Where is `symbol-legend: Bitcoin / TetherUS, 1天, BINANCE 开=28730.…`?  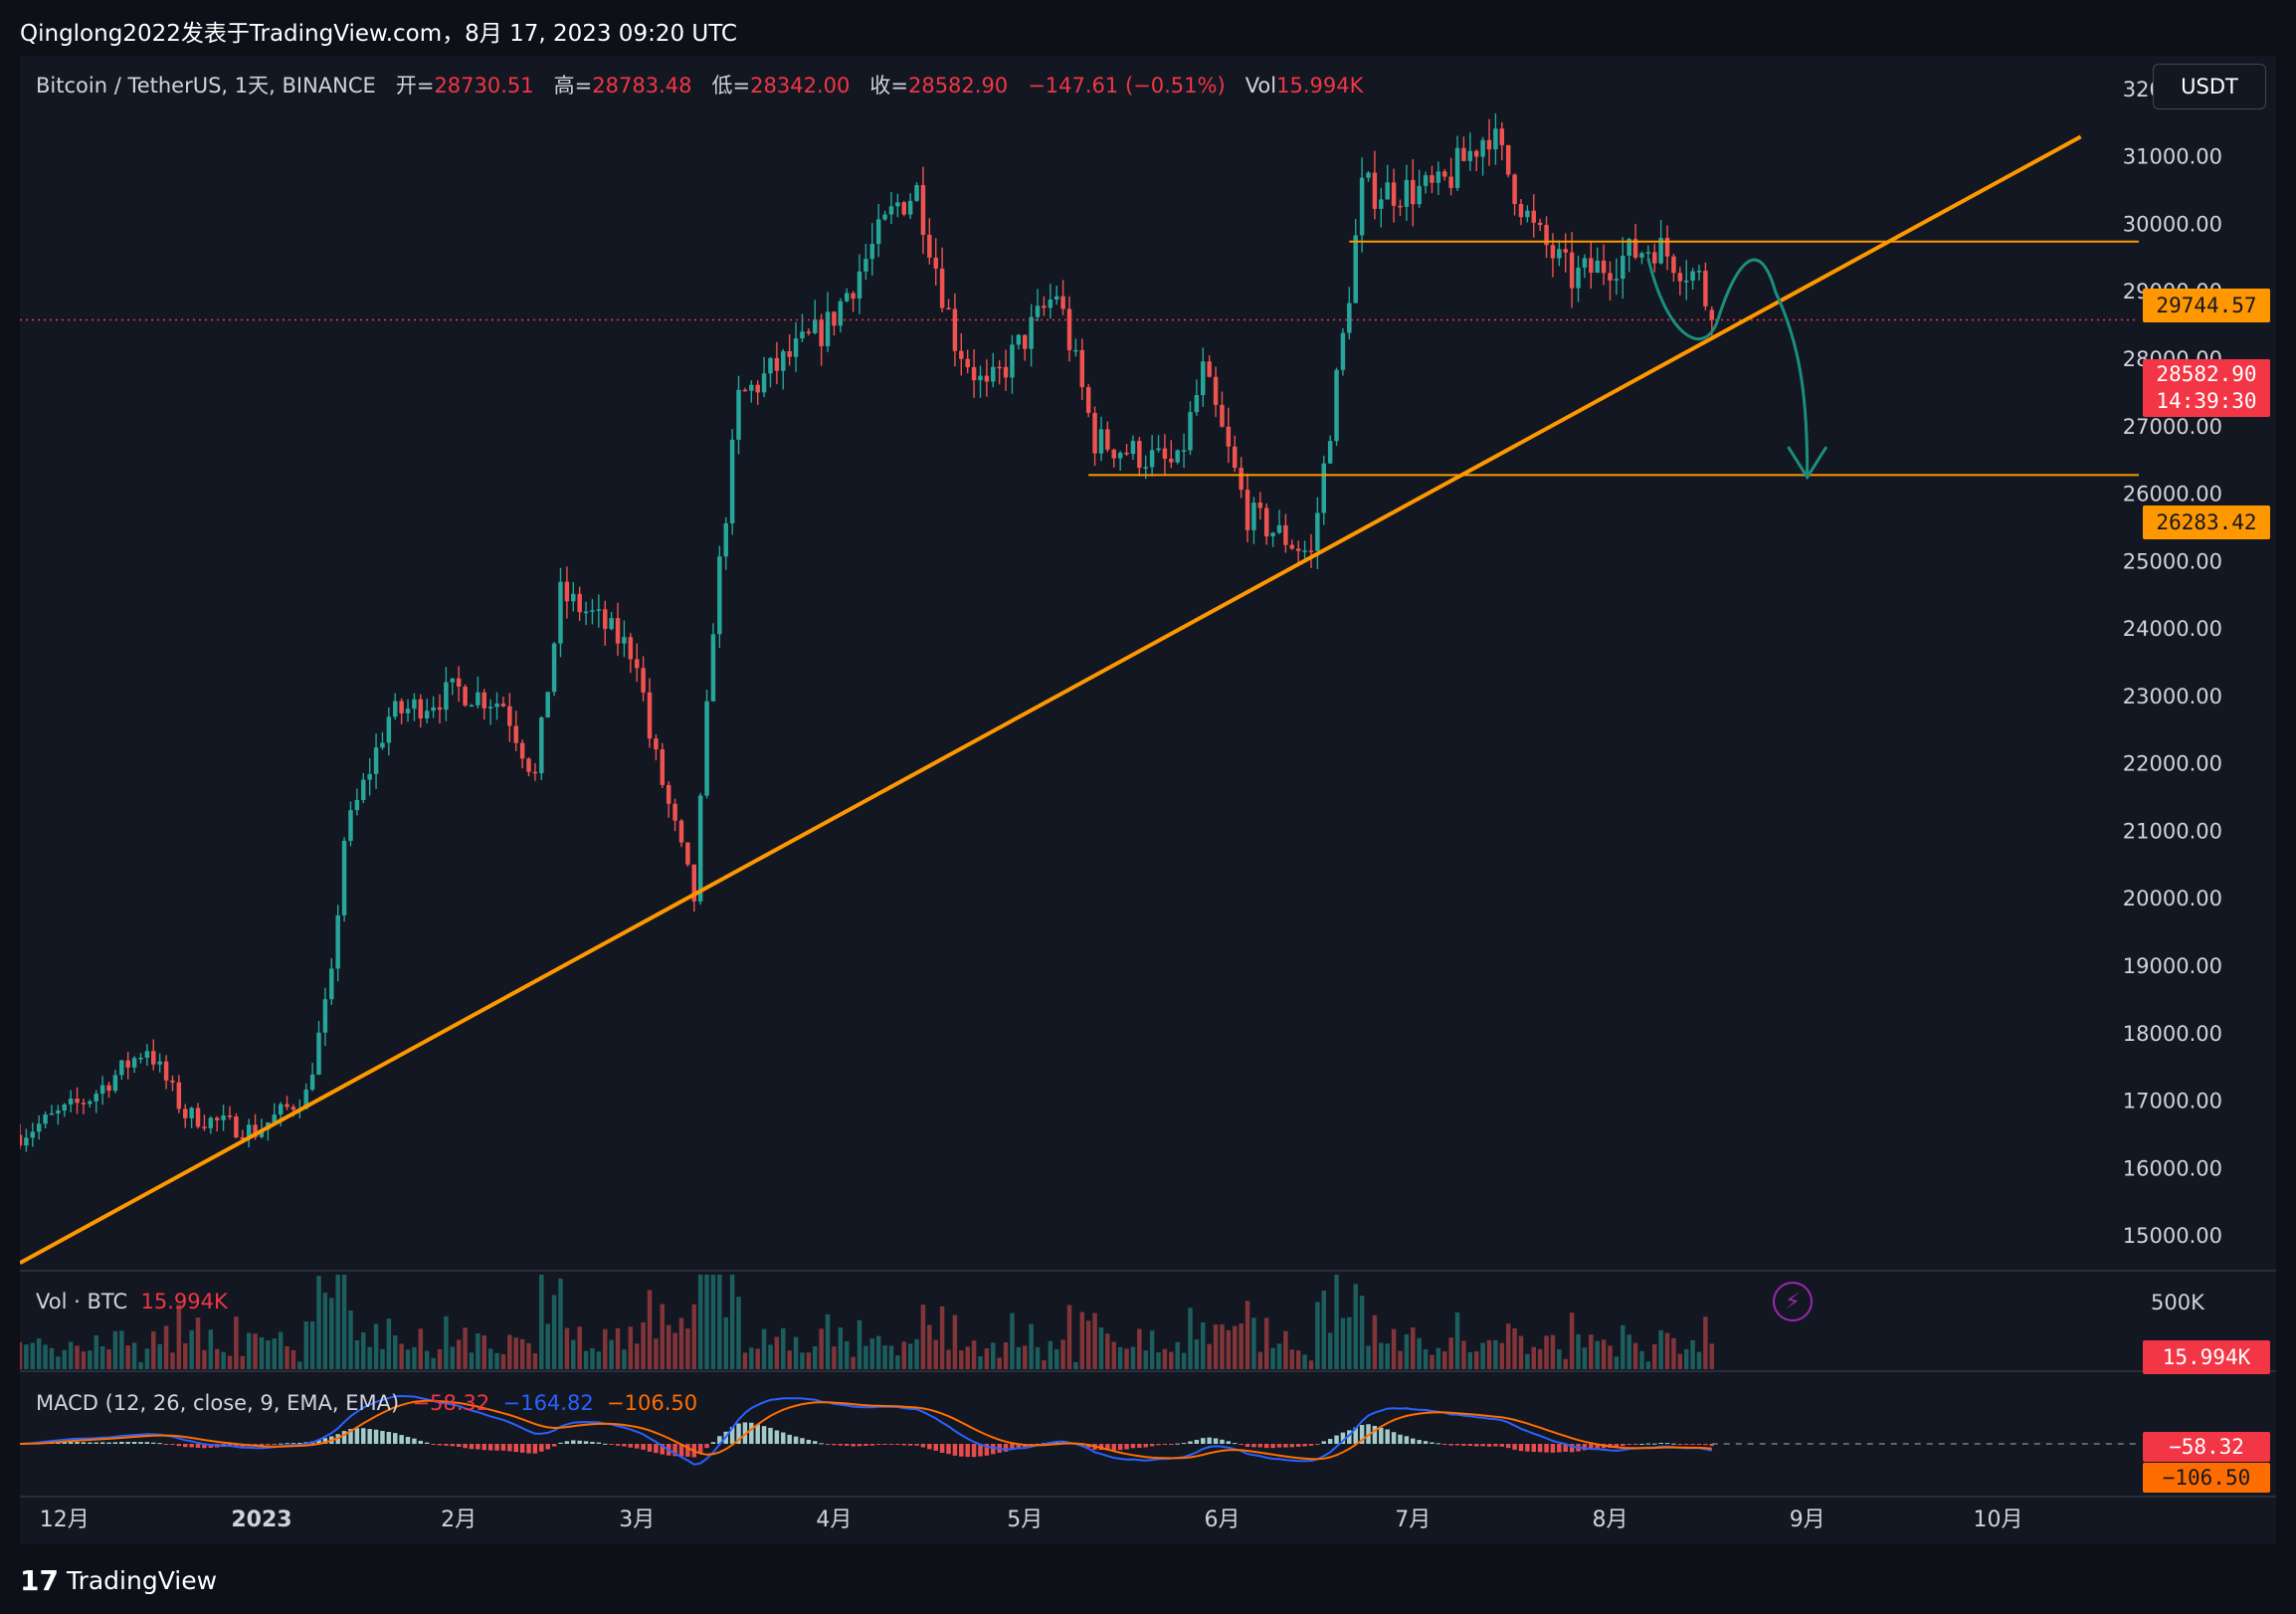
symbol-legend: Bitcoin / TetherUS, 1天, BINANCE 开=28730.… is located at coordinates (700, 85).